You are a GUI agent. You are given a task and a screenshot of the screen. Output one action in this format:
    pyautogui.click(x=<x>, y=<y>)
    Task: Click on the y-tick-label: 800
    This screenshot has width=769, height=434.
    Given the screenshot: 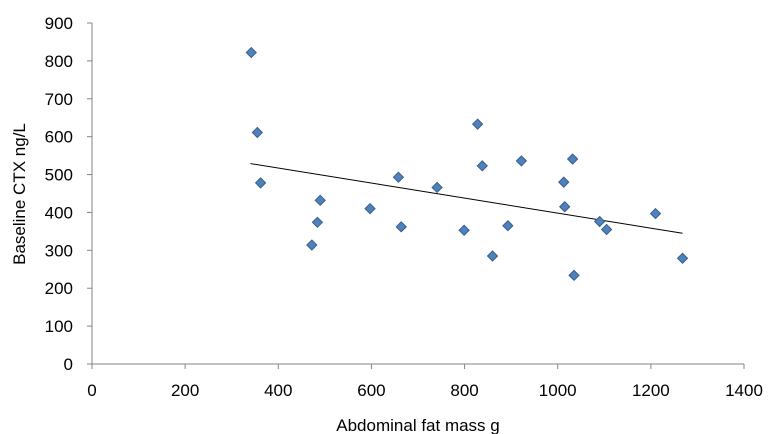 What is the action you would take?
    pyautogui.click(x=59, y=61)
    